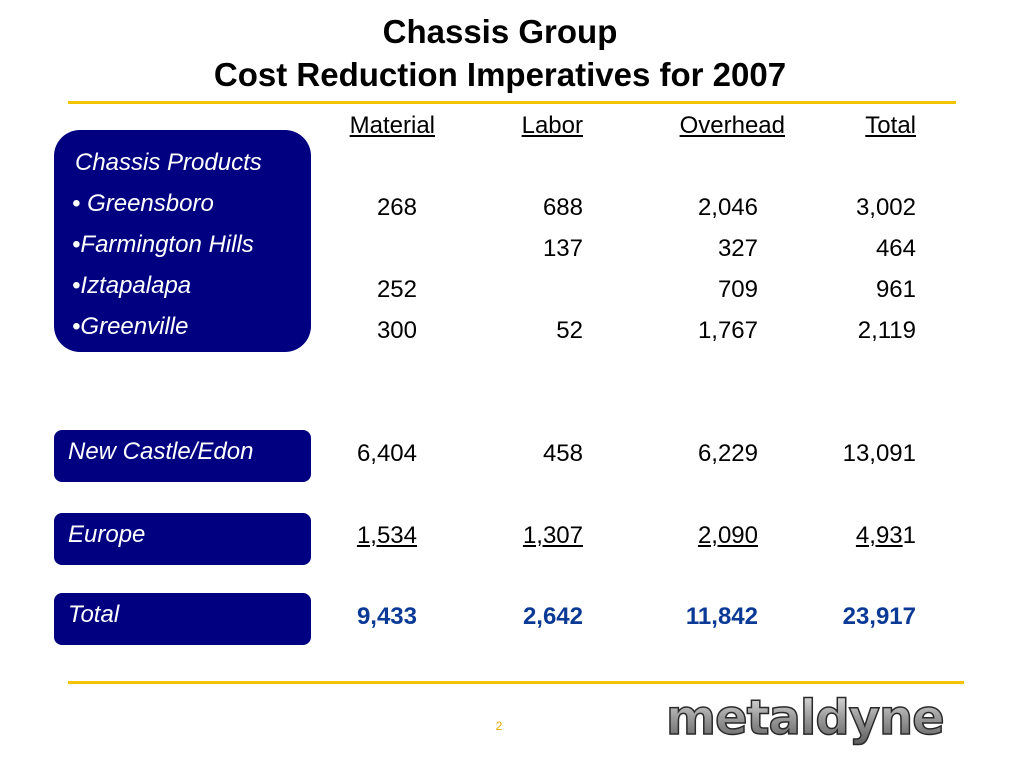 This screenshot has width=1024, height=768. I want to click on europe-total: 4,931, so click(858, 536).